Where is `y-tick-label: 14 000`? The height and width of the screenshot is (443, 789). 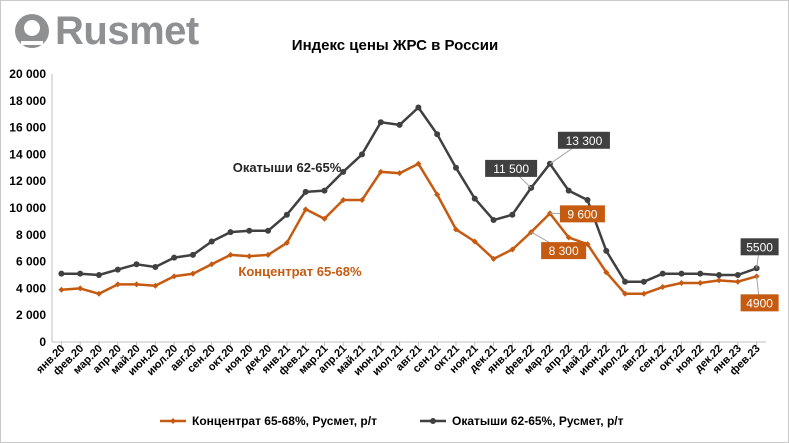 y-tick-label: 14 000 is located at coordinates (27, 154).